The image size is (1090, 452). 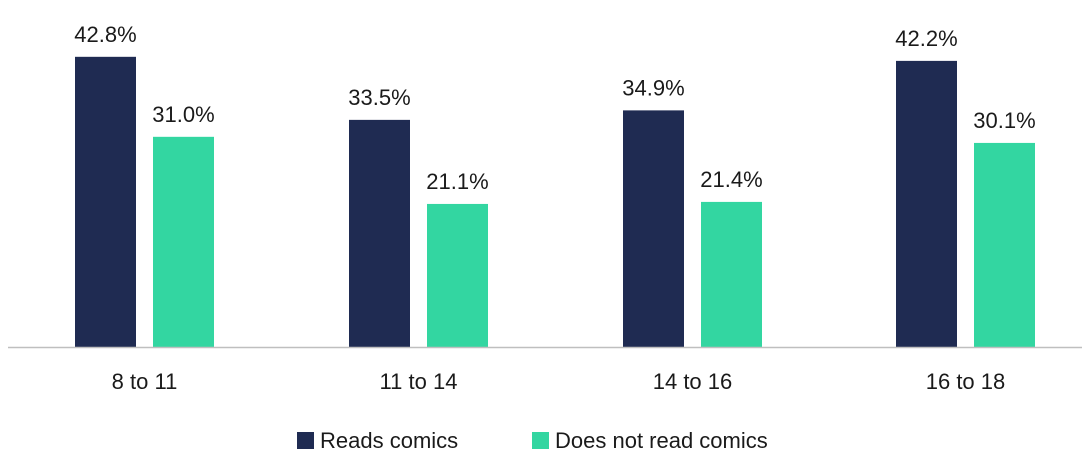 I want to click on data-label-reads-comics-4: 42.2%, so click(x=926, y=38).